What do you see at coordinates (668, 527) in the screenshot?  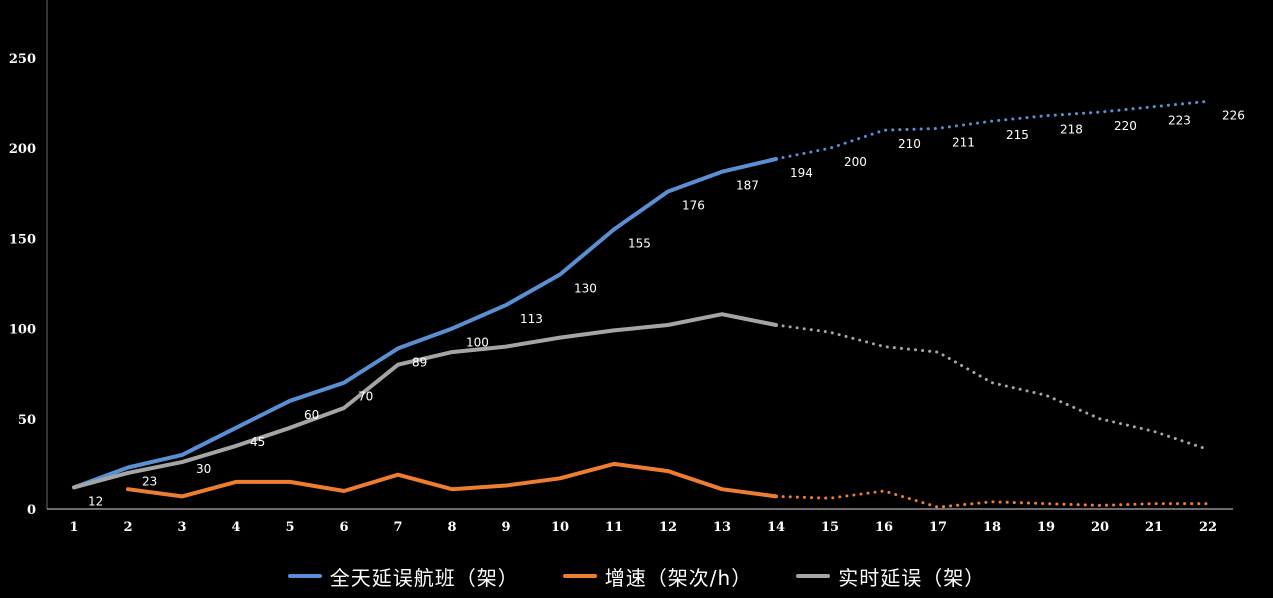 I see `x-tick-label: 12` at bounding box center [668, 527].